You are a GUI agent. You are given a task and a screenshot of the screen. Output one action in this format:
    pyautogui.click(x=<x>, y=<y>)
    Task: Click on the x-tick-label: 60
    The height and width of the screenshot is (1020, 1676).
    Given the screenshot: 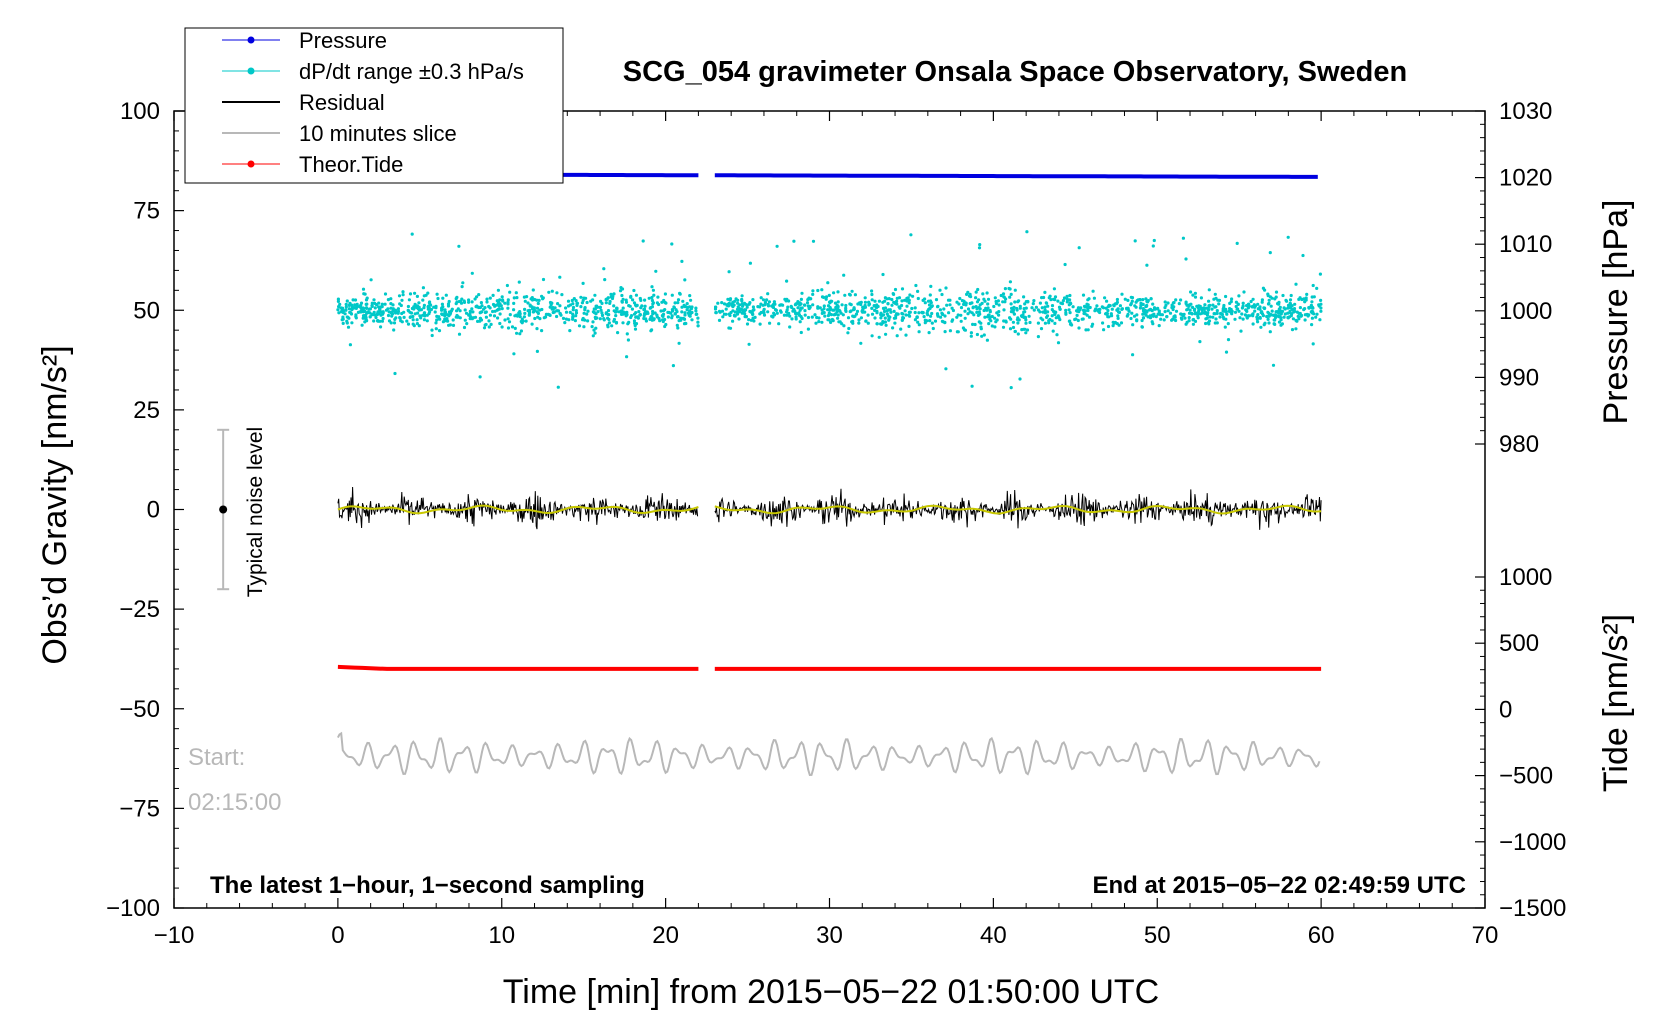 What is the action you would take?
    pyautogui.click(x=1321, y=935)
    